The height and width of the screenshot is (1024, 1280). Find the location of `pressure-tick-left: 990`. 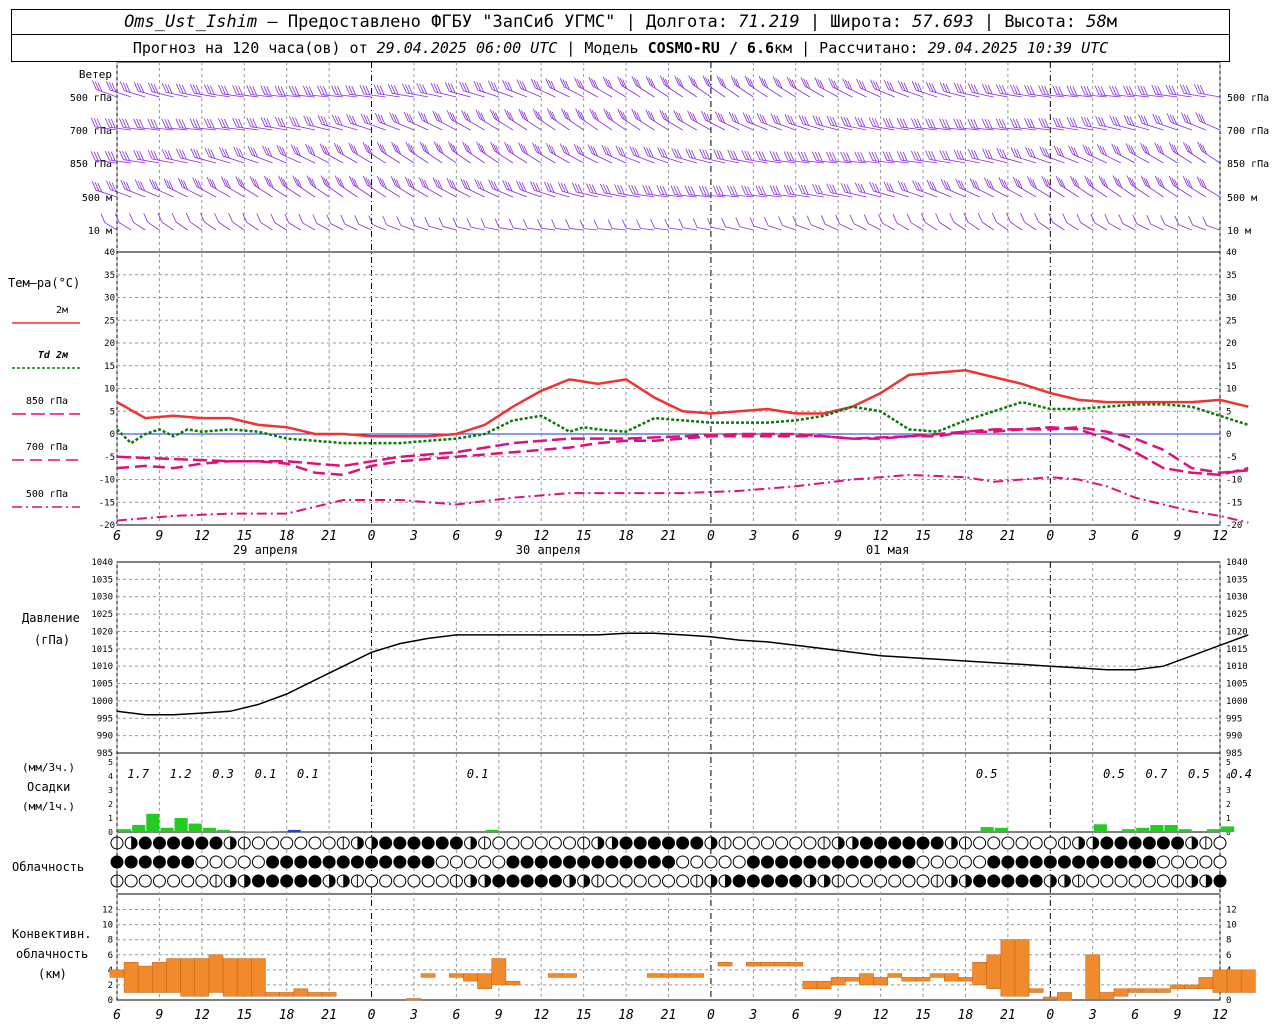

pressure-tick-left: 990 is located at coordinates (105, 737).